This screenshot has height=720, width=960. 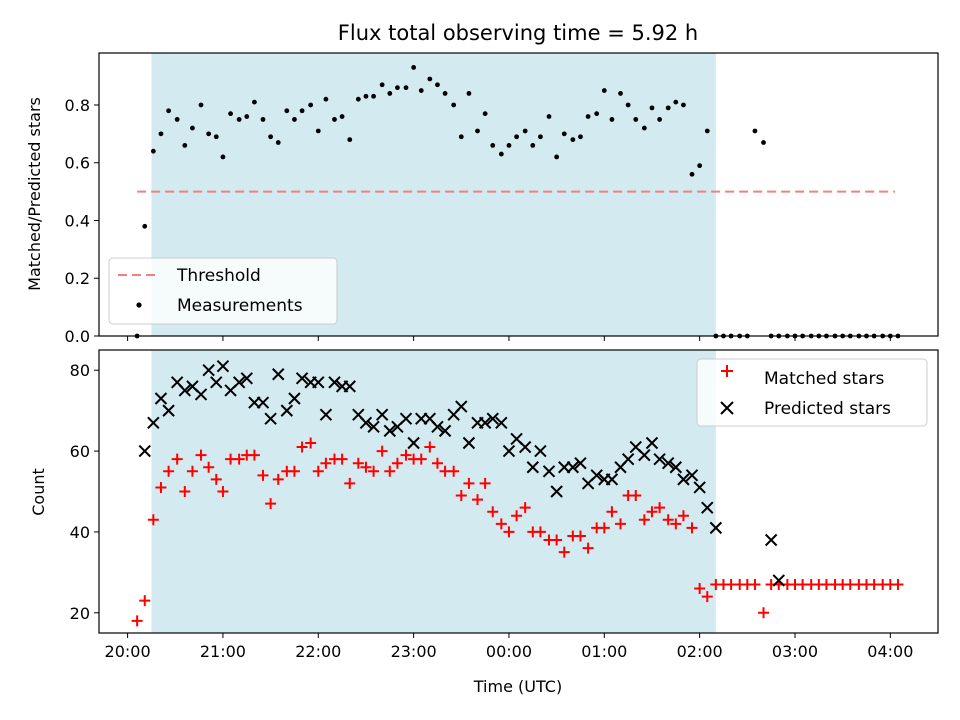 I want to click on top-legend: Threshold Measurements, so click(x=223, y=291).